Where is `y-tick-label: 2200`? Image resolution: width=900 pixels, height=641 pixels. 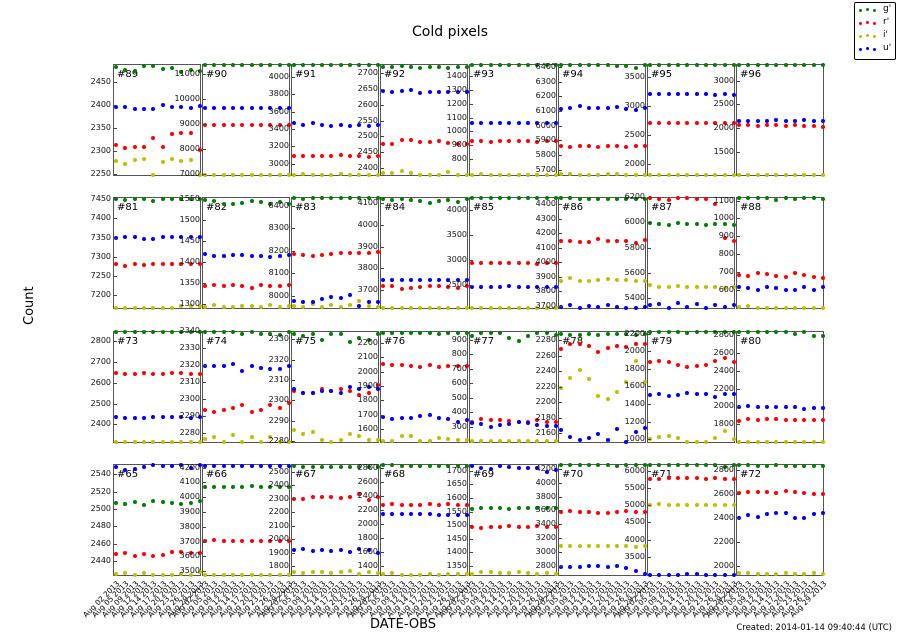 y-tick-label: 2200 is located at coordinates (723, 541).